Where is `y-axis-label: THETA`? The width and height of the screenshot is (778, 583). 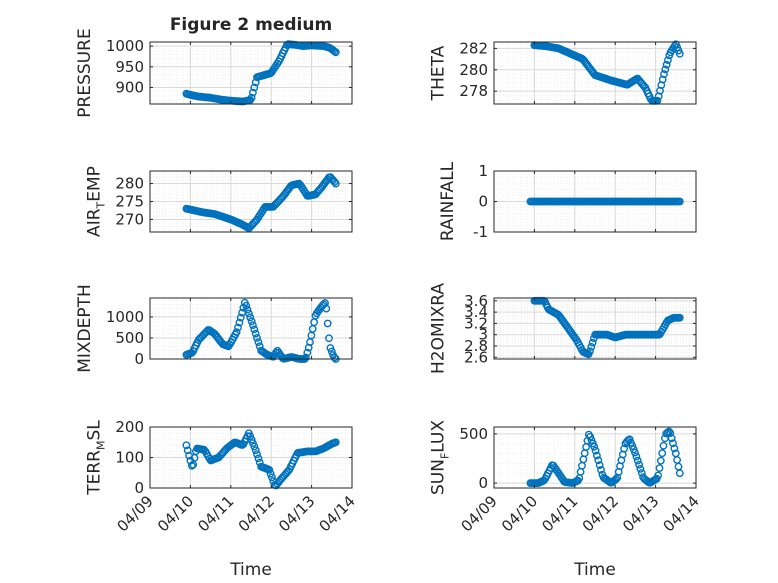
y-axis-label: THETA is located at coordinates (439, 73).